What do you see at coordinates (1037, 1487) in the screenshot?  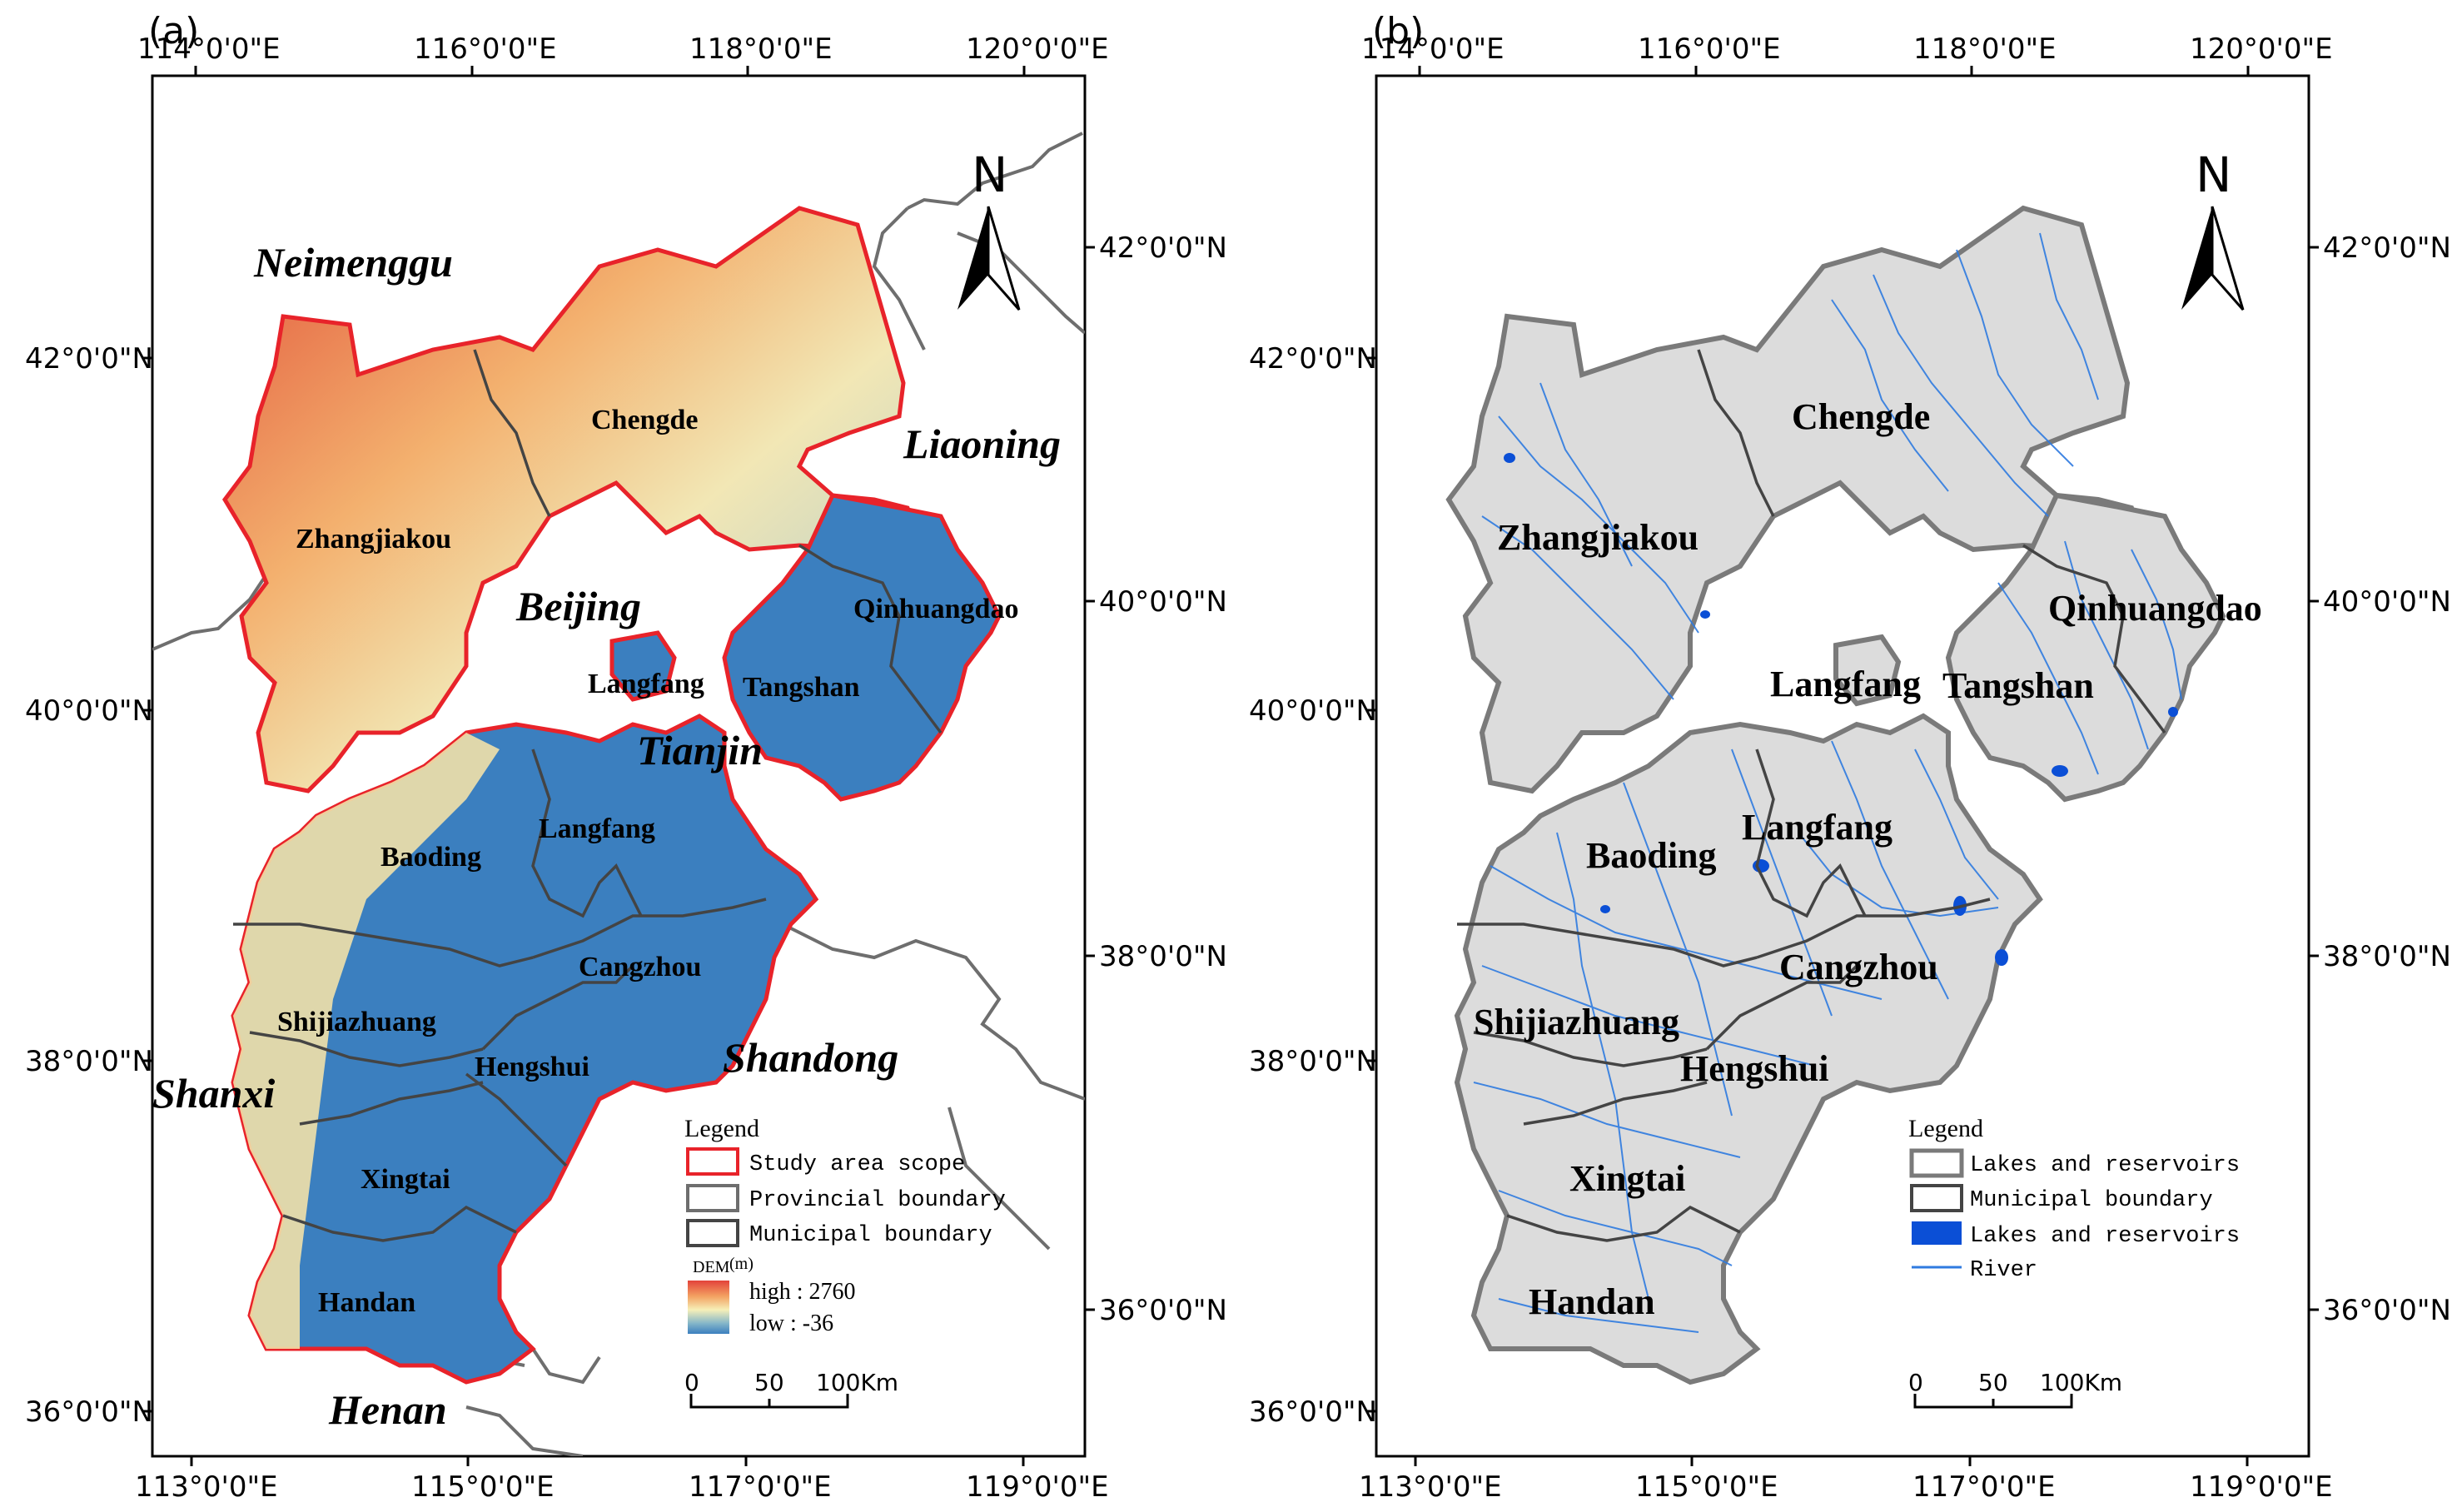 I see `bottom-tick-a-3: 119°0'0"E` at bounding box center [1037, 1487].